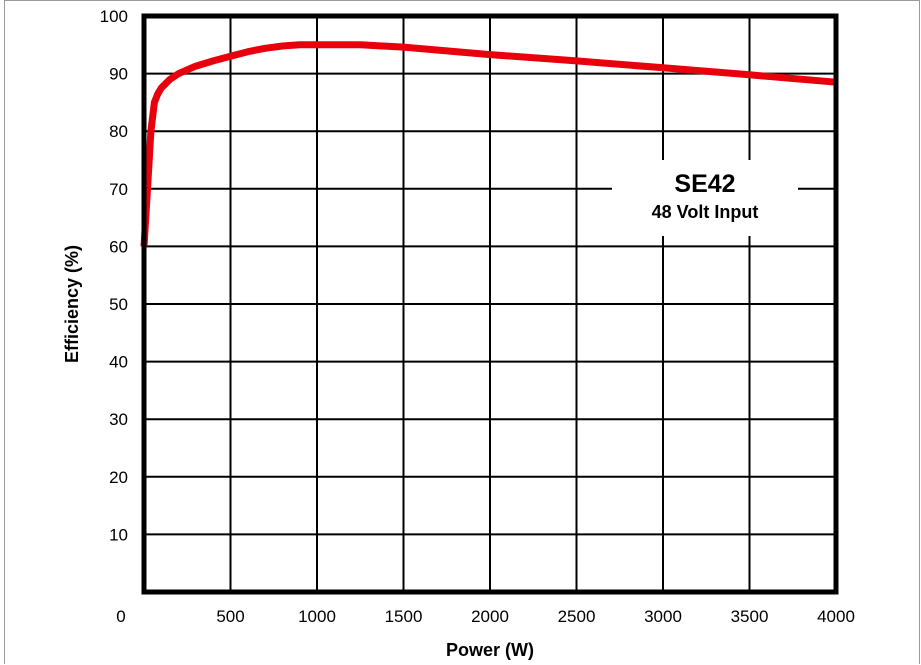  I want to click on annotation-background, so click(705, 198).